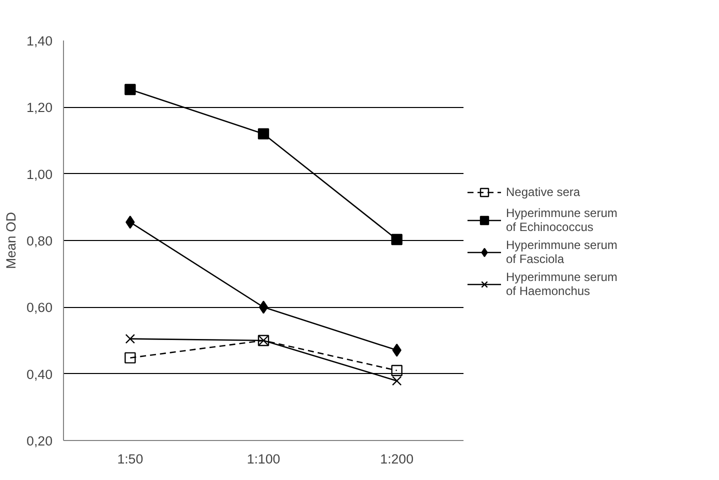 The image size is (719, 480). What do you see at coordinates (263, 459) in the screenshot?
I see `x-tick-label: 1:100` at bounding box center [263, 459].